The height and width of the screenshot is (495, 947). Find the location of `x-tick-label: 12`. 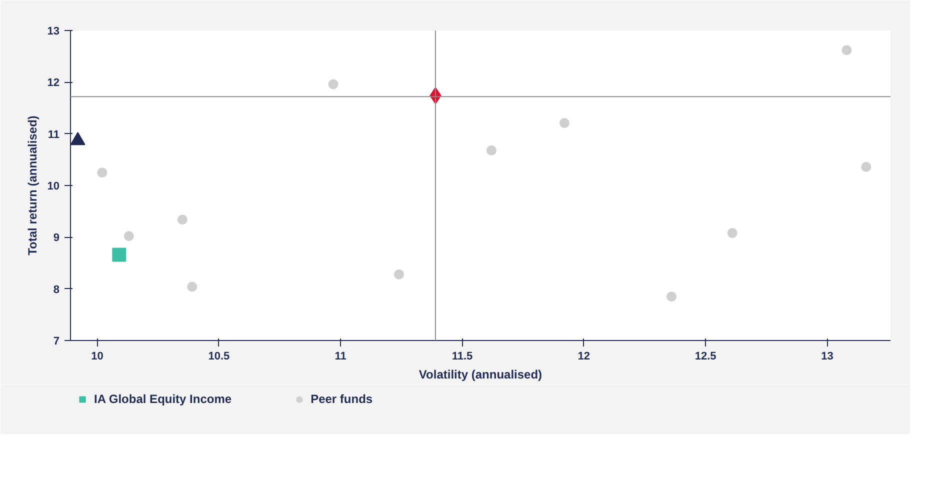

x-tick-label: 12 is located at coordinates (584, 356).